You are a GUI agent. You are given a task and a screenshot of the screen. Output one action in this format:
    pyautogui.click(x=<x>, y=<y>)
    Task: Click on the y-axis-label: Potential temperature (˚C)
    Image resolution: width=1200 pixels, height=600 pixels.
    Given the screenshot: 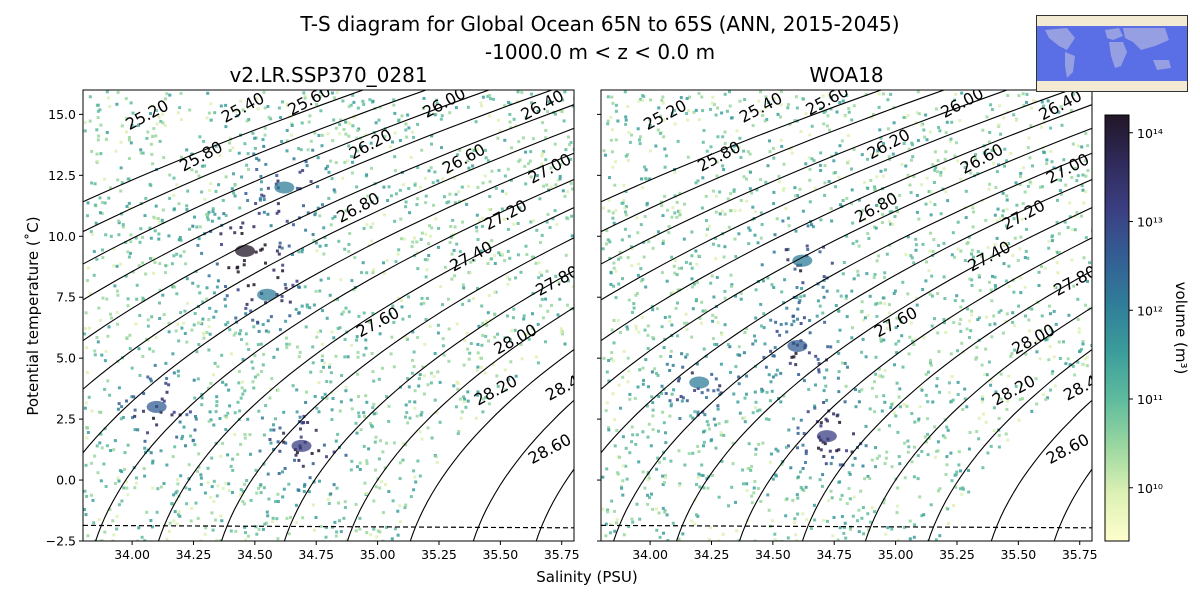 What is the action you would take?
    pyautogui.click(x=33, y=315)
    